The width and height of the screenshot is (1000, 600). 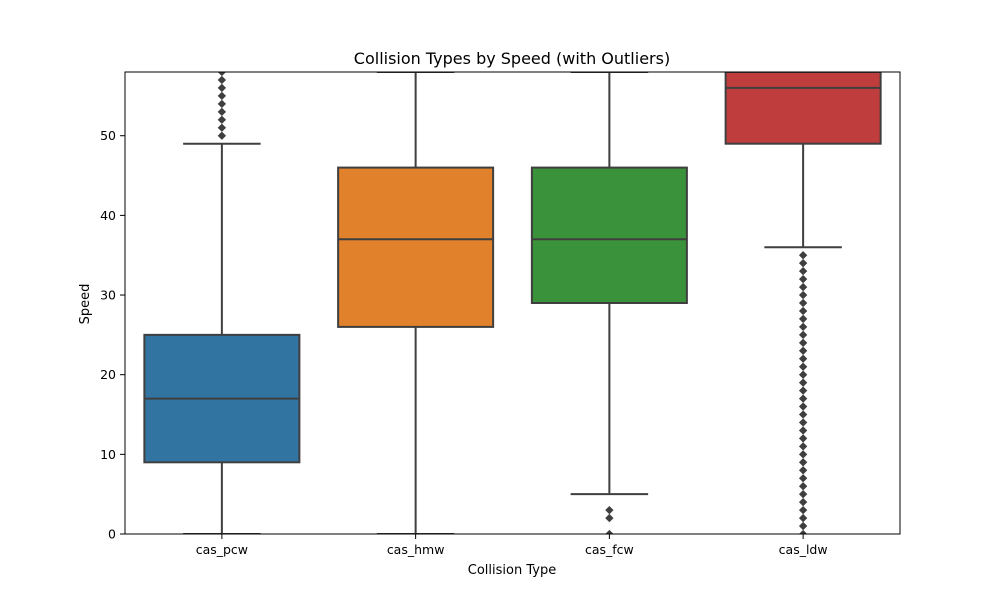 I want to click on box-cas_pcw, so click(x=222, y=303).